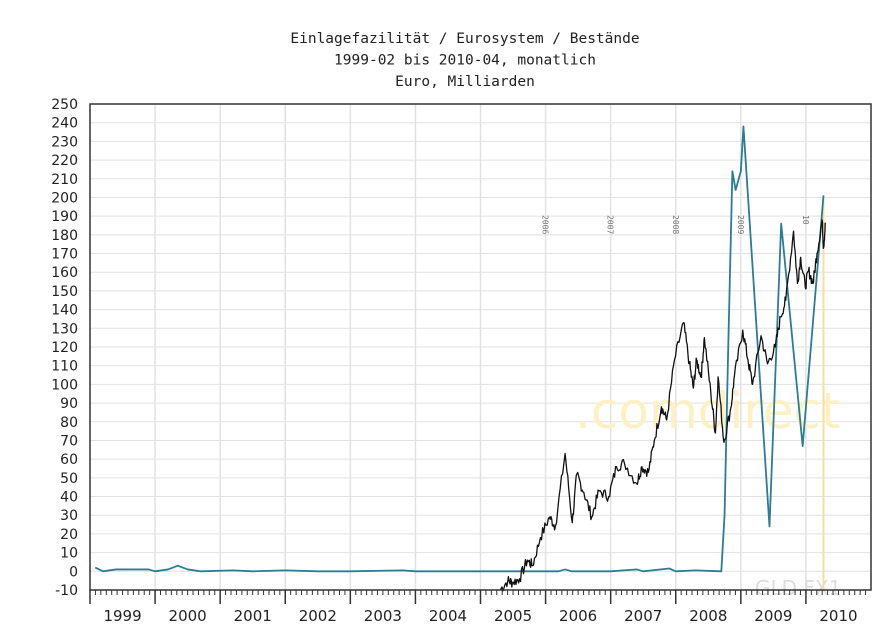 The height and width of the screenshot is (637, 888). Describe the element at coordinates (64, 367) in the screenshot. I see `y-tick-label: 110` at that location.